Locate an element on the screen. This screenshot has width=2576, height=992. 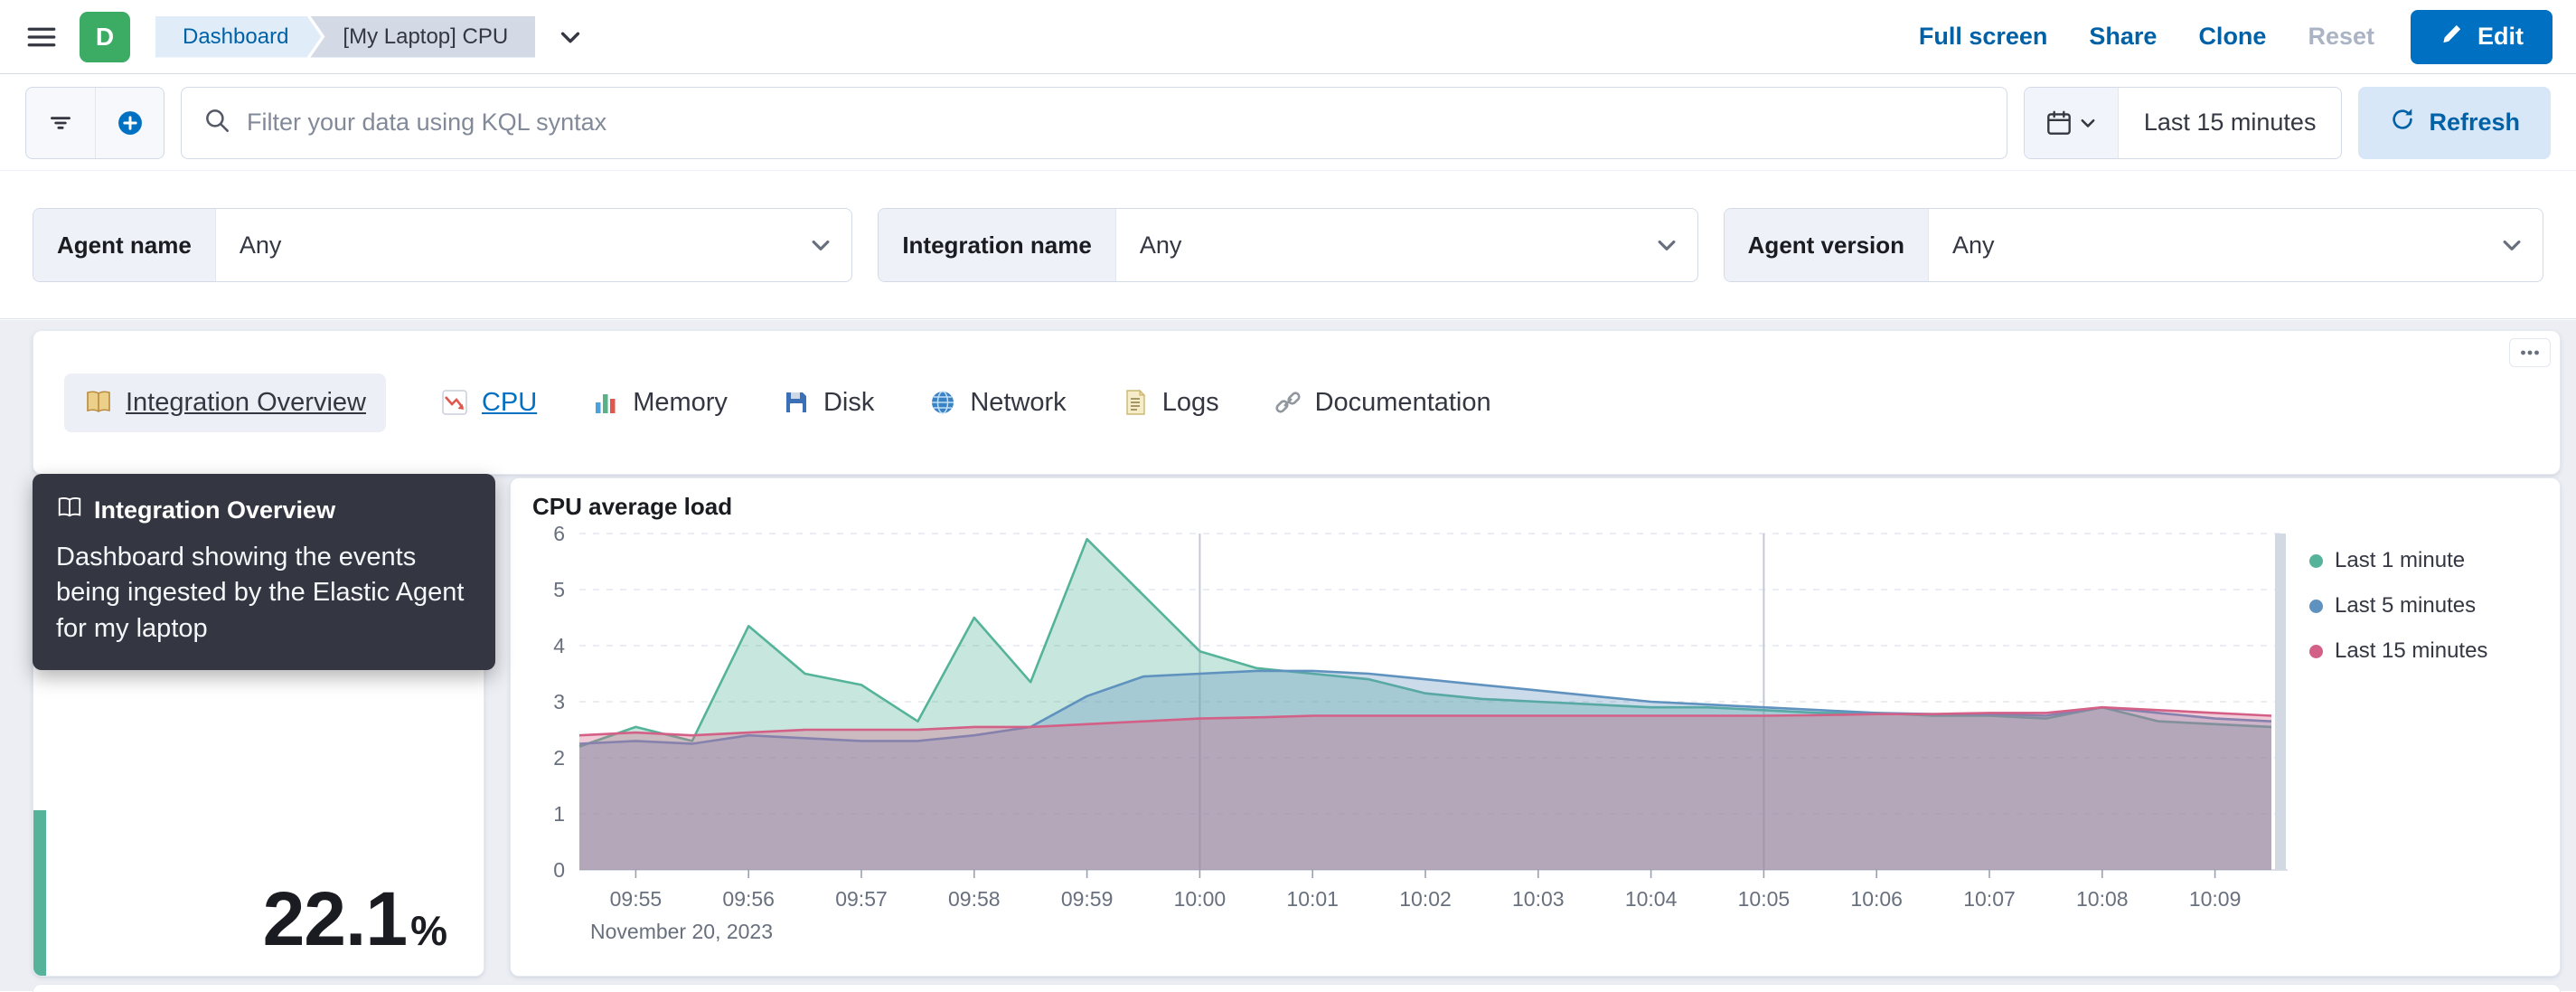
legend-label: Last 1 minute is located at coordinates (2401, 560).